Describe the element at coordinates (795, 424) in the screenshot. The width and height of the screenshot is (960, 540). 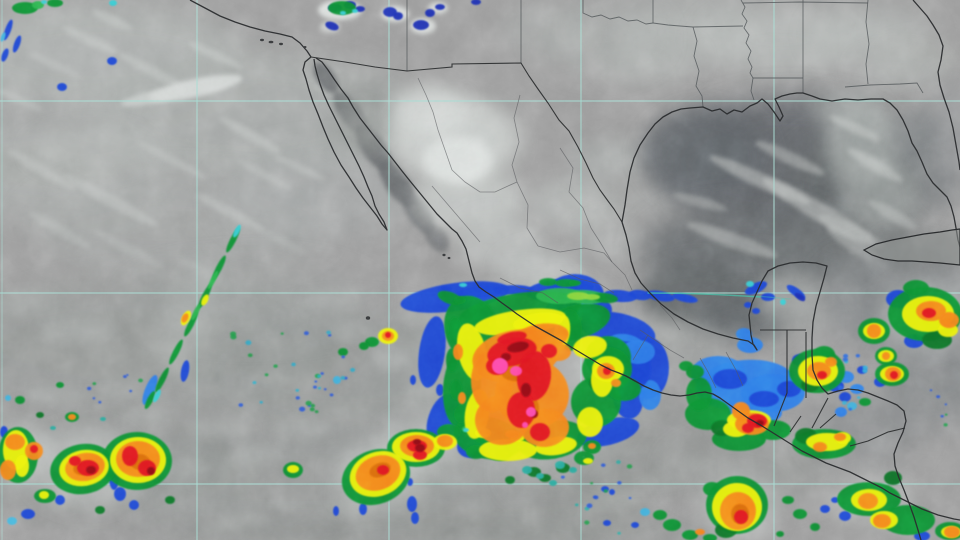
I see `guatemala-elsalvador-border` at that location.